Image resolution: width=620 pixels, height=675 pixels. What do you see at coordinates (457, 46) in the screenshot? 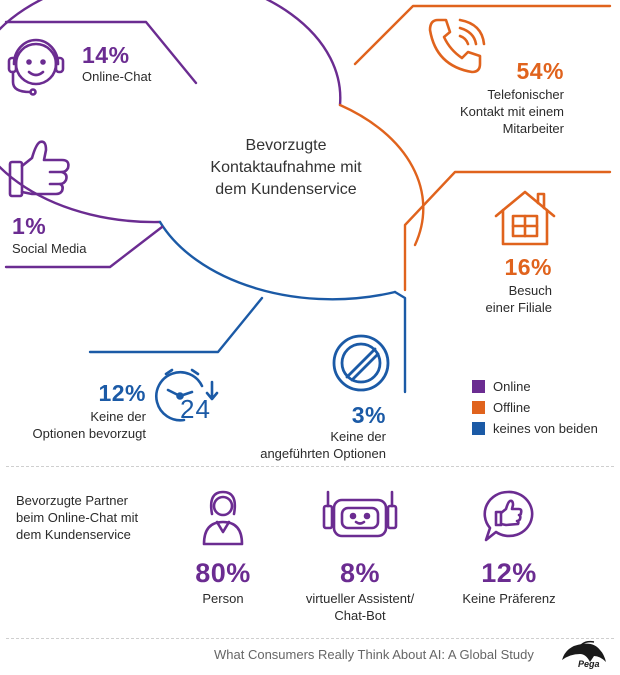
I see `phone-icon` at bounding box center [457, 46].